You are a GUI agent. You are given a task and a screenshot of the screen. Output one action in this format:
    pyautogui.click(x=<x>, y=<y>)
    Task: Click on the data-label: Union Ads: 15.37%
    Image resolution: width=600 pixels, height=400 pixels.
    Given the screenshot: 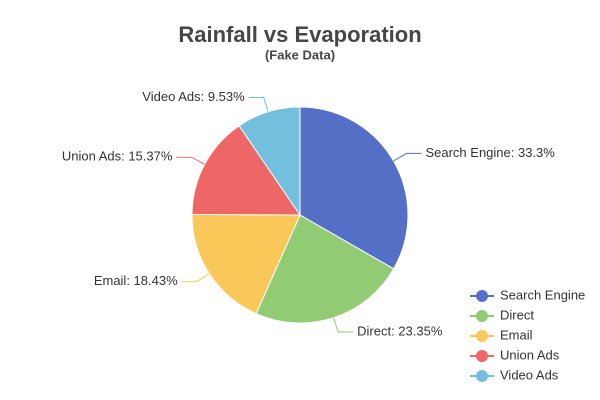 What is the action you would take?
    pyautogui.click(x=117, y=156)
    